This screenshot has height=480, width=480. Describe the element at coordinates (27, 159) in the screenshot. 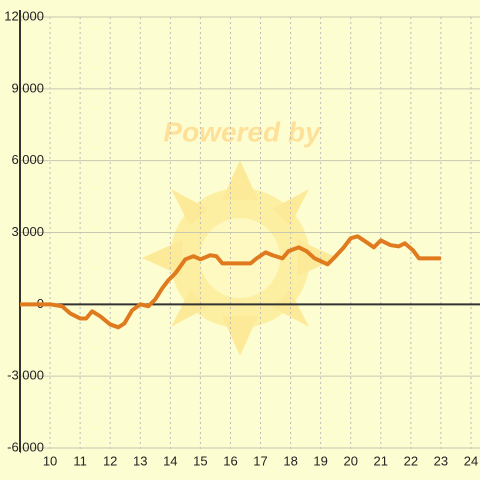

I see `y-tick-label: 6,000` at that location.